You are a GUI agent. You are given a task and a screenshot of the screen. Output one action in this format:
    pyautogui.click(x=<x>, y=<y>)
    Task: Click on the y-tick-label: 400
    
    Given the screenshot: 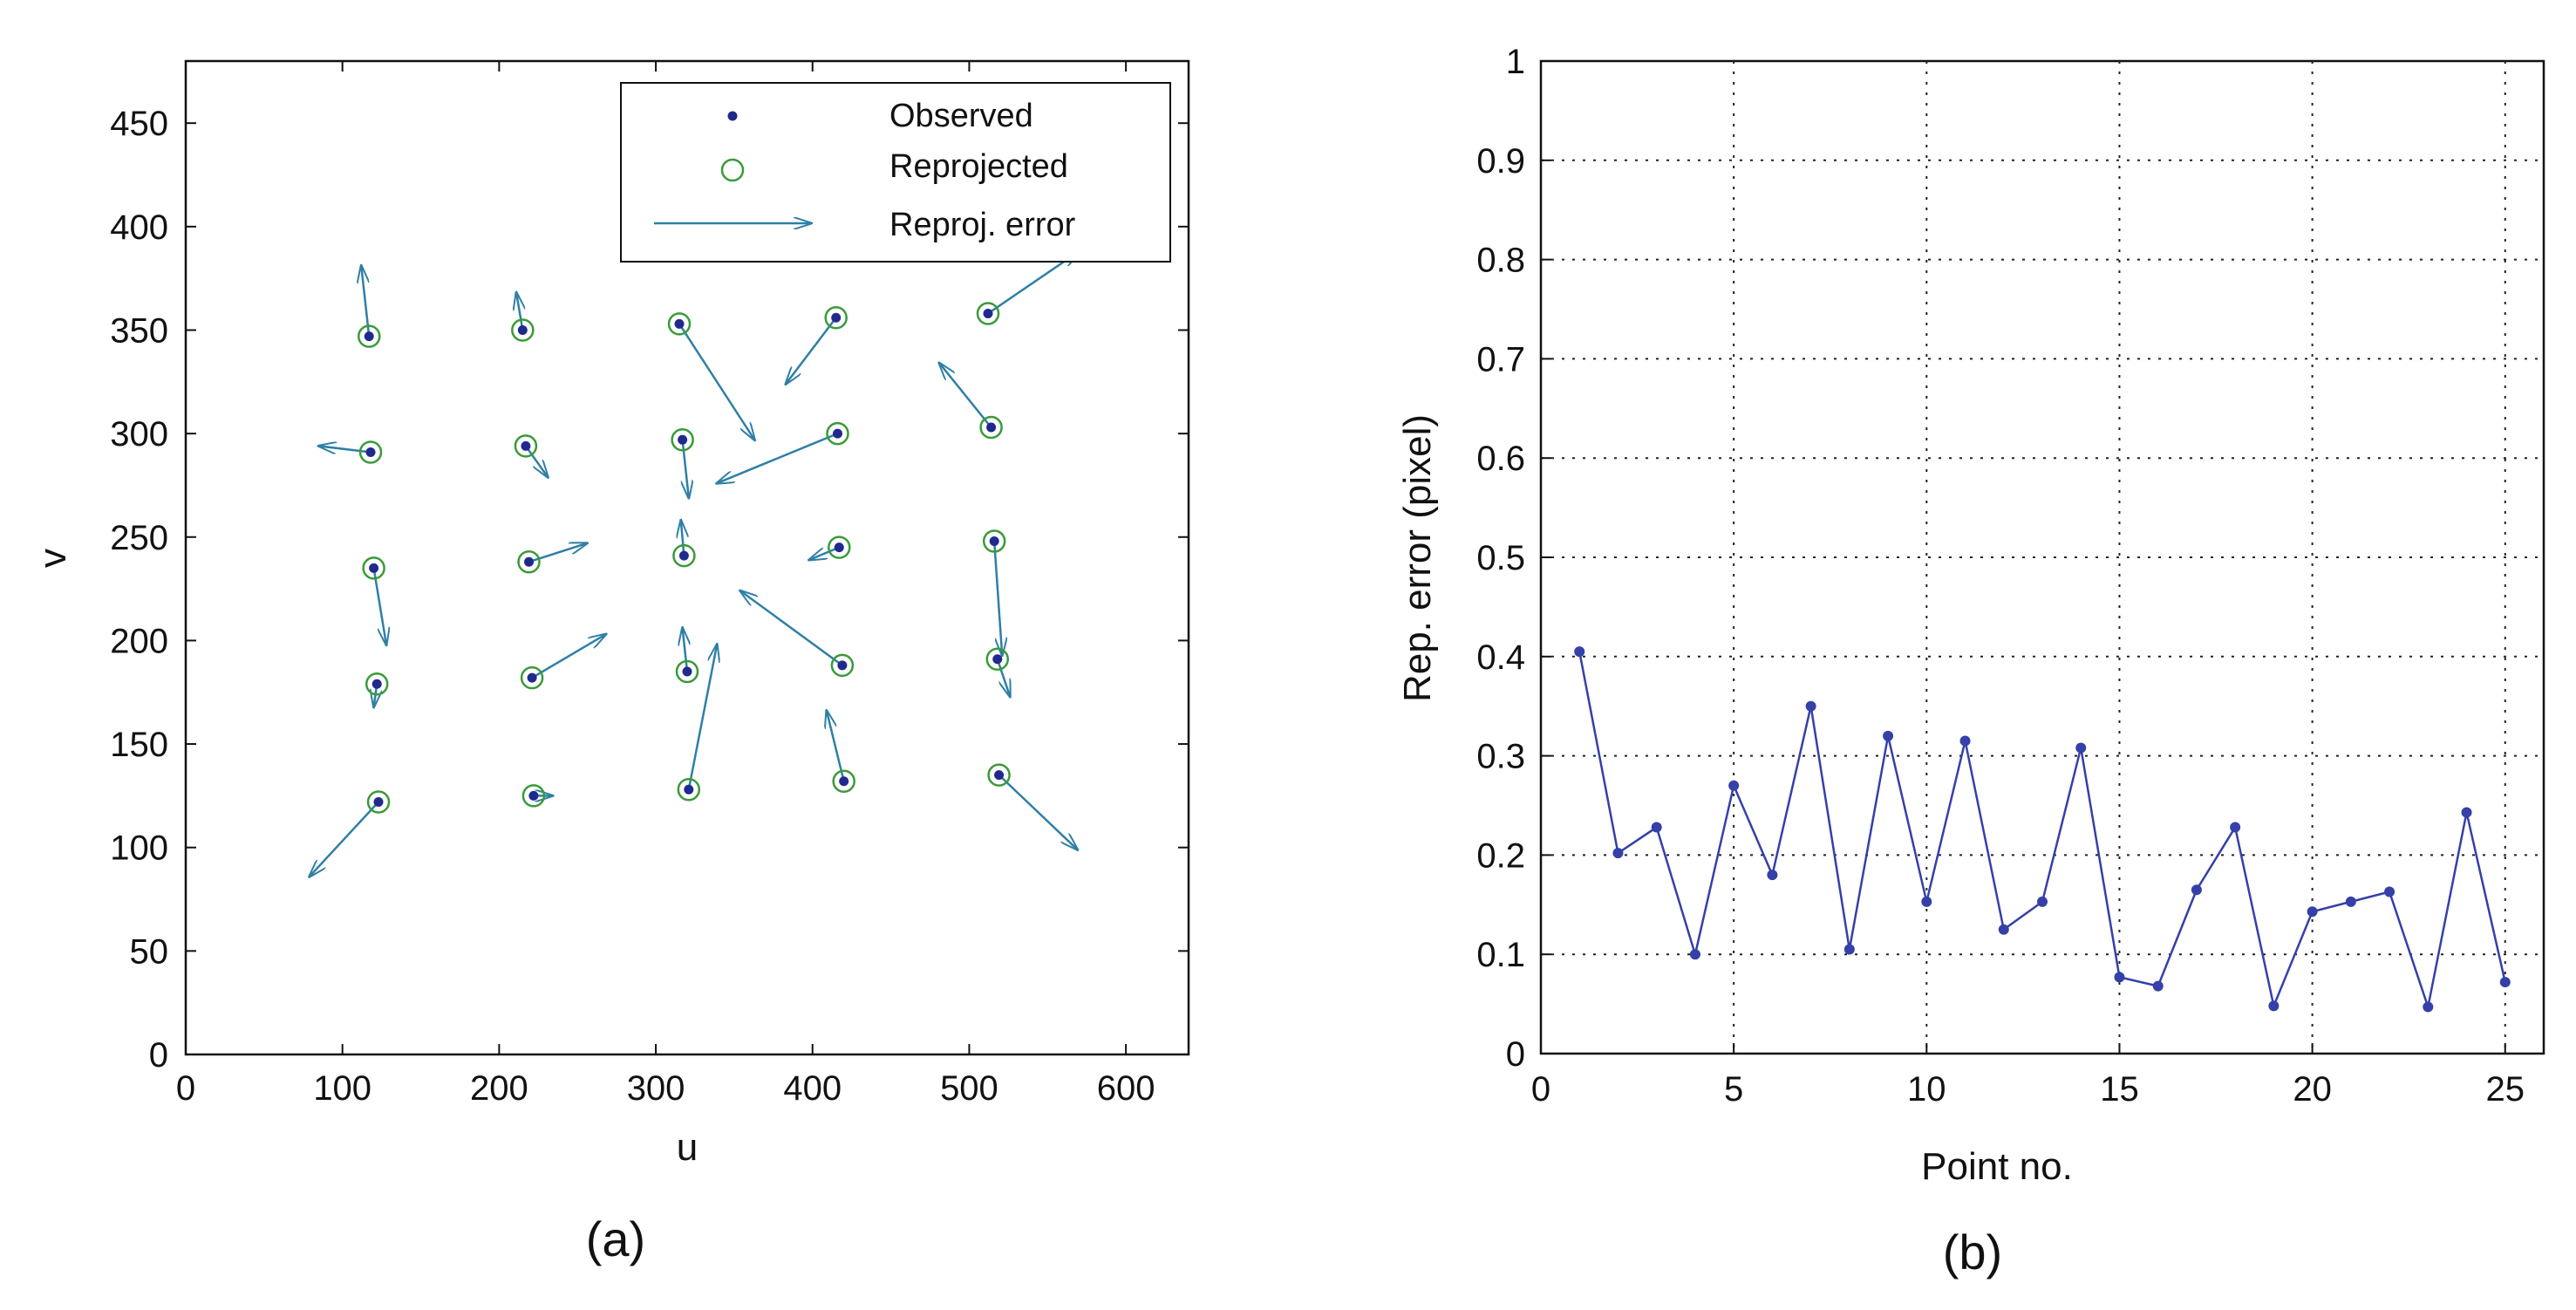 What is the action you would take?
    pyautogui.click(x=139, y=228)
    